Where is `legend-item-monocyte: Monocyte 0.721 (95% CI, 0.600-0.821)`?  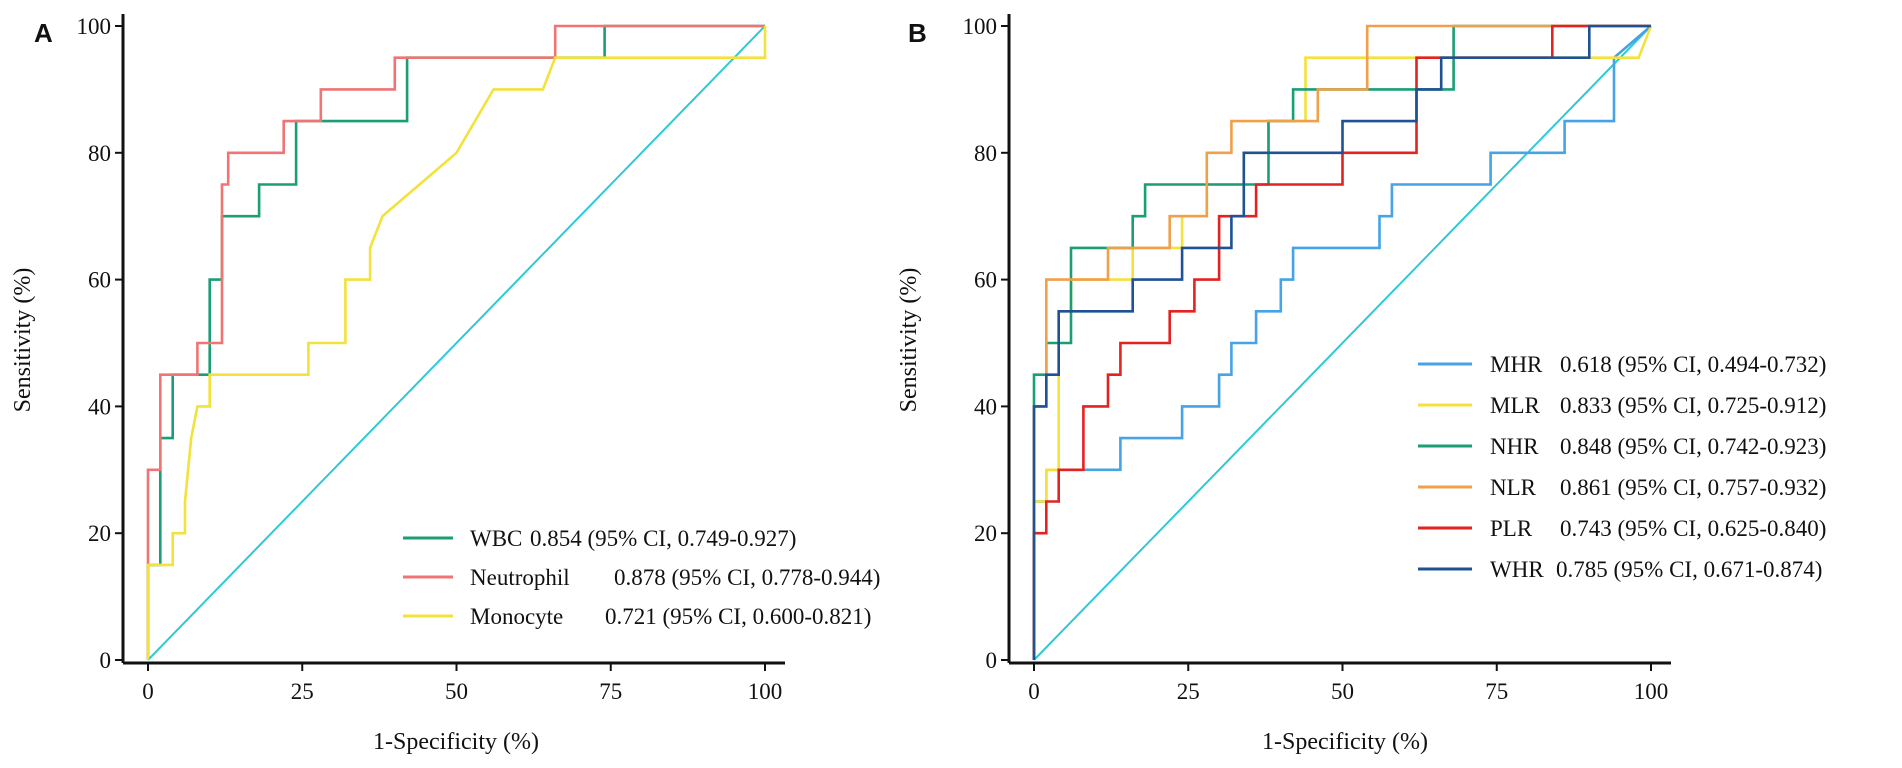
legend-item-monocyte: Monocyte 0.721 (95% CI, 0.600-0.821) is located at coordinates (637, 616).